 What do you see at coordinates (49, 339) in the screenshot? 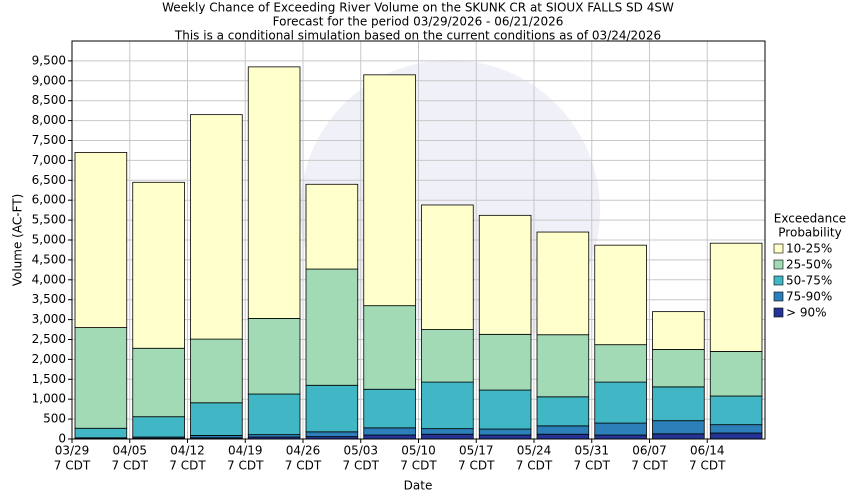
I see `y-tick-label: 2,500` at bounding box center [49, 339].